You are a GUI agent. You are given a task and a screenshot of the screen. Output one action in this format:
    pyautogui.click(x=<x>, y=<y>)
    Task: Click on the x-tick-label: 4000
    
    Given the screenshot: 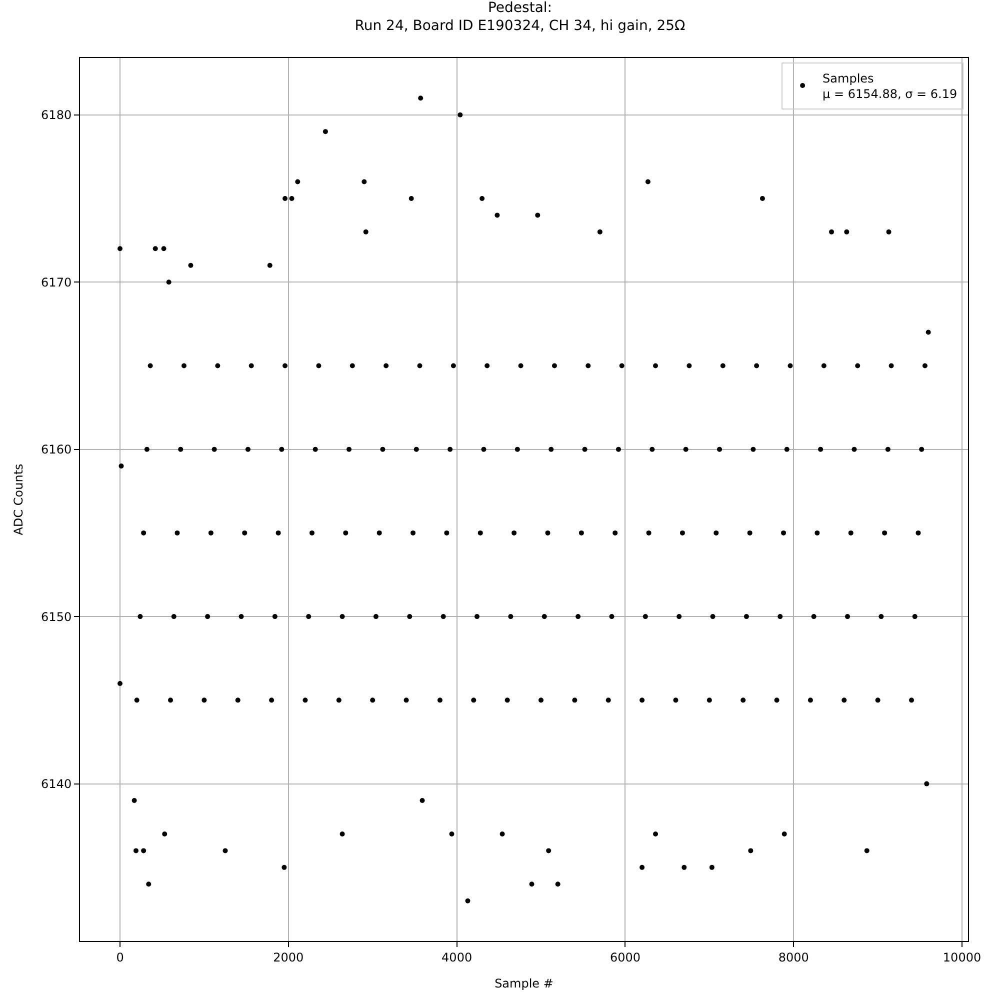 What is the action you would take?
    pyautogui.click(x=457, y=957)
    